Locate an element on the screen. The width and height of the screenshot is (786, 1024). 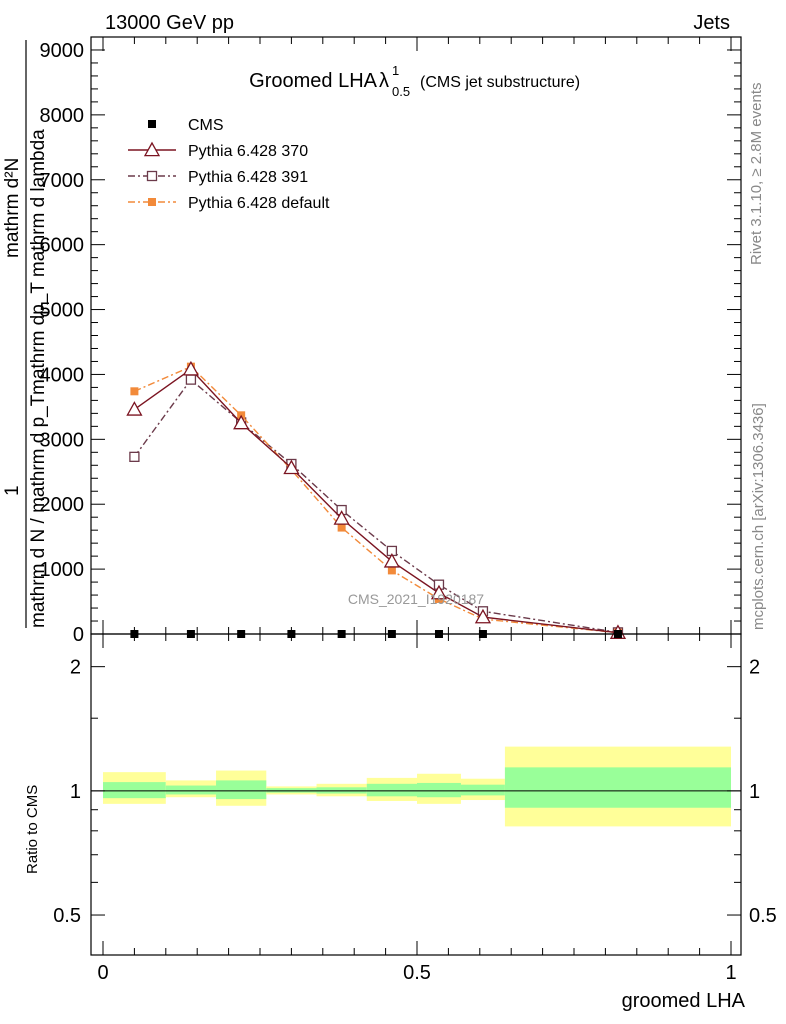
ratio-y-tick-label: 0.5 is located at coordinates (67, 916).